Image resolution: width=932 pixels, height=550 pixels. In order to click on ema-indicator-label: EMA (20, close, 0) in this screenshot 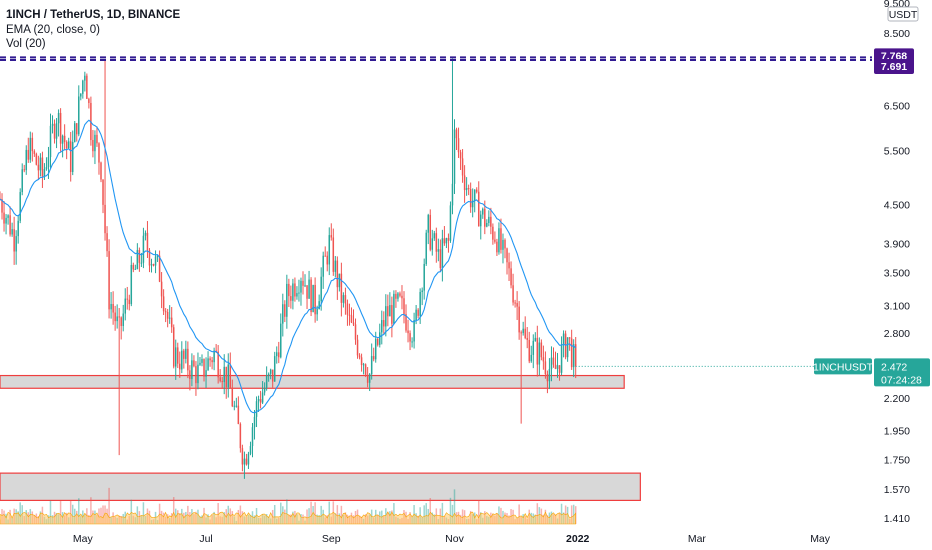, I will do `click(53, 29)`.